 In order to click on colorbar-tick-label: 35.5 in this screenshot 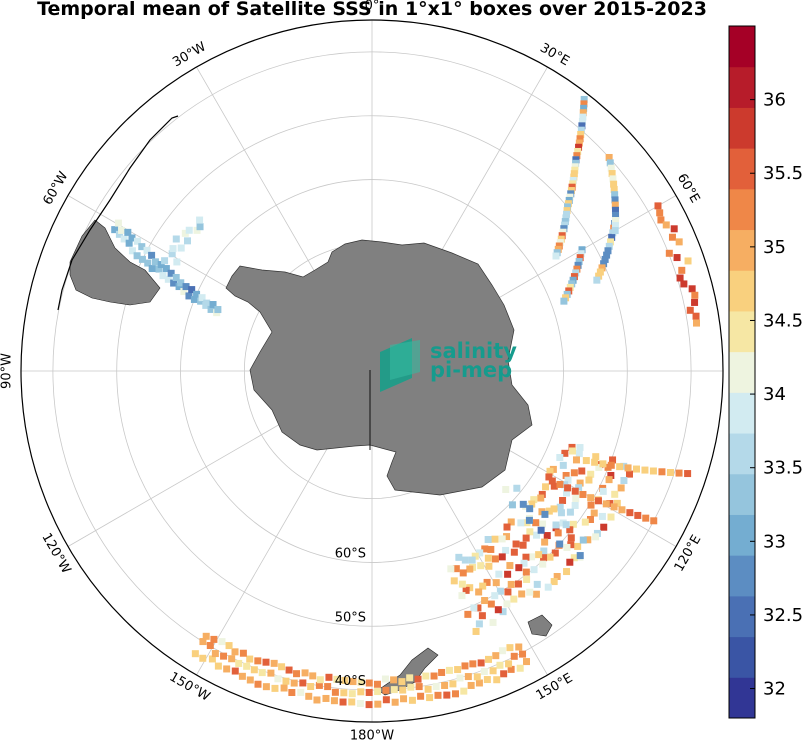, I will do `click(783, 173)`.